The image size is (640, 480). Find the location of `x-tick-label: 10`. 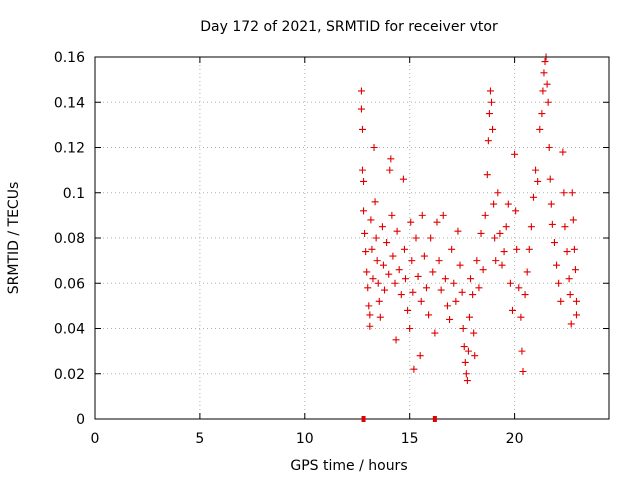

x-tick-label: 10 is located at coordinates (305, 439).